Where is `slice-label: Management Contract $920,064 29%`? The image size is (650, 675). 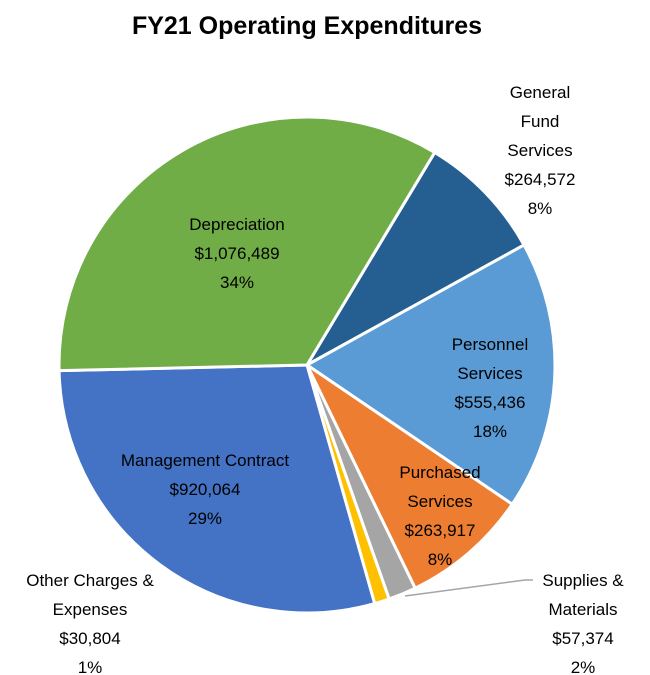
slice-label: Management Contract $920,064 29% is located at coordinates (205, 489).